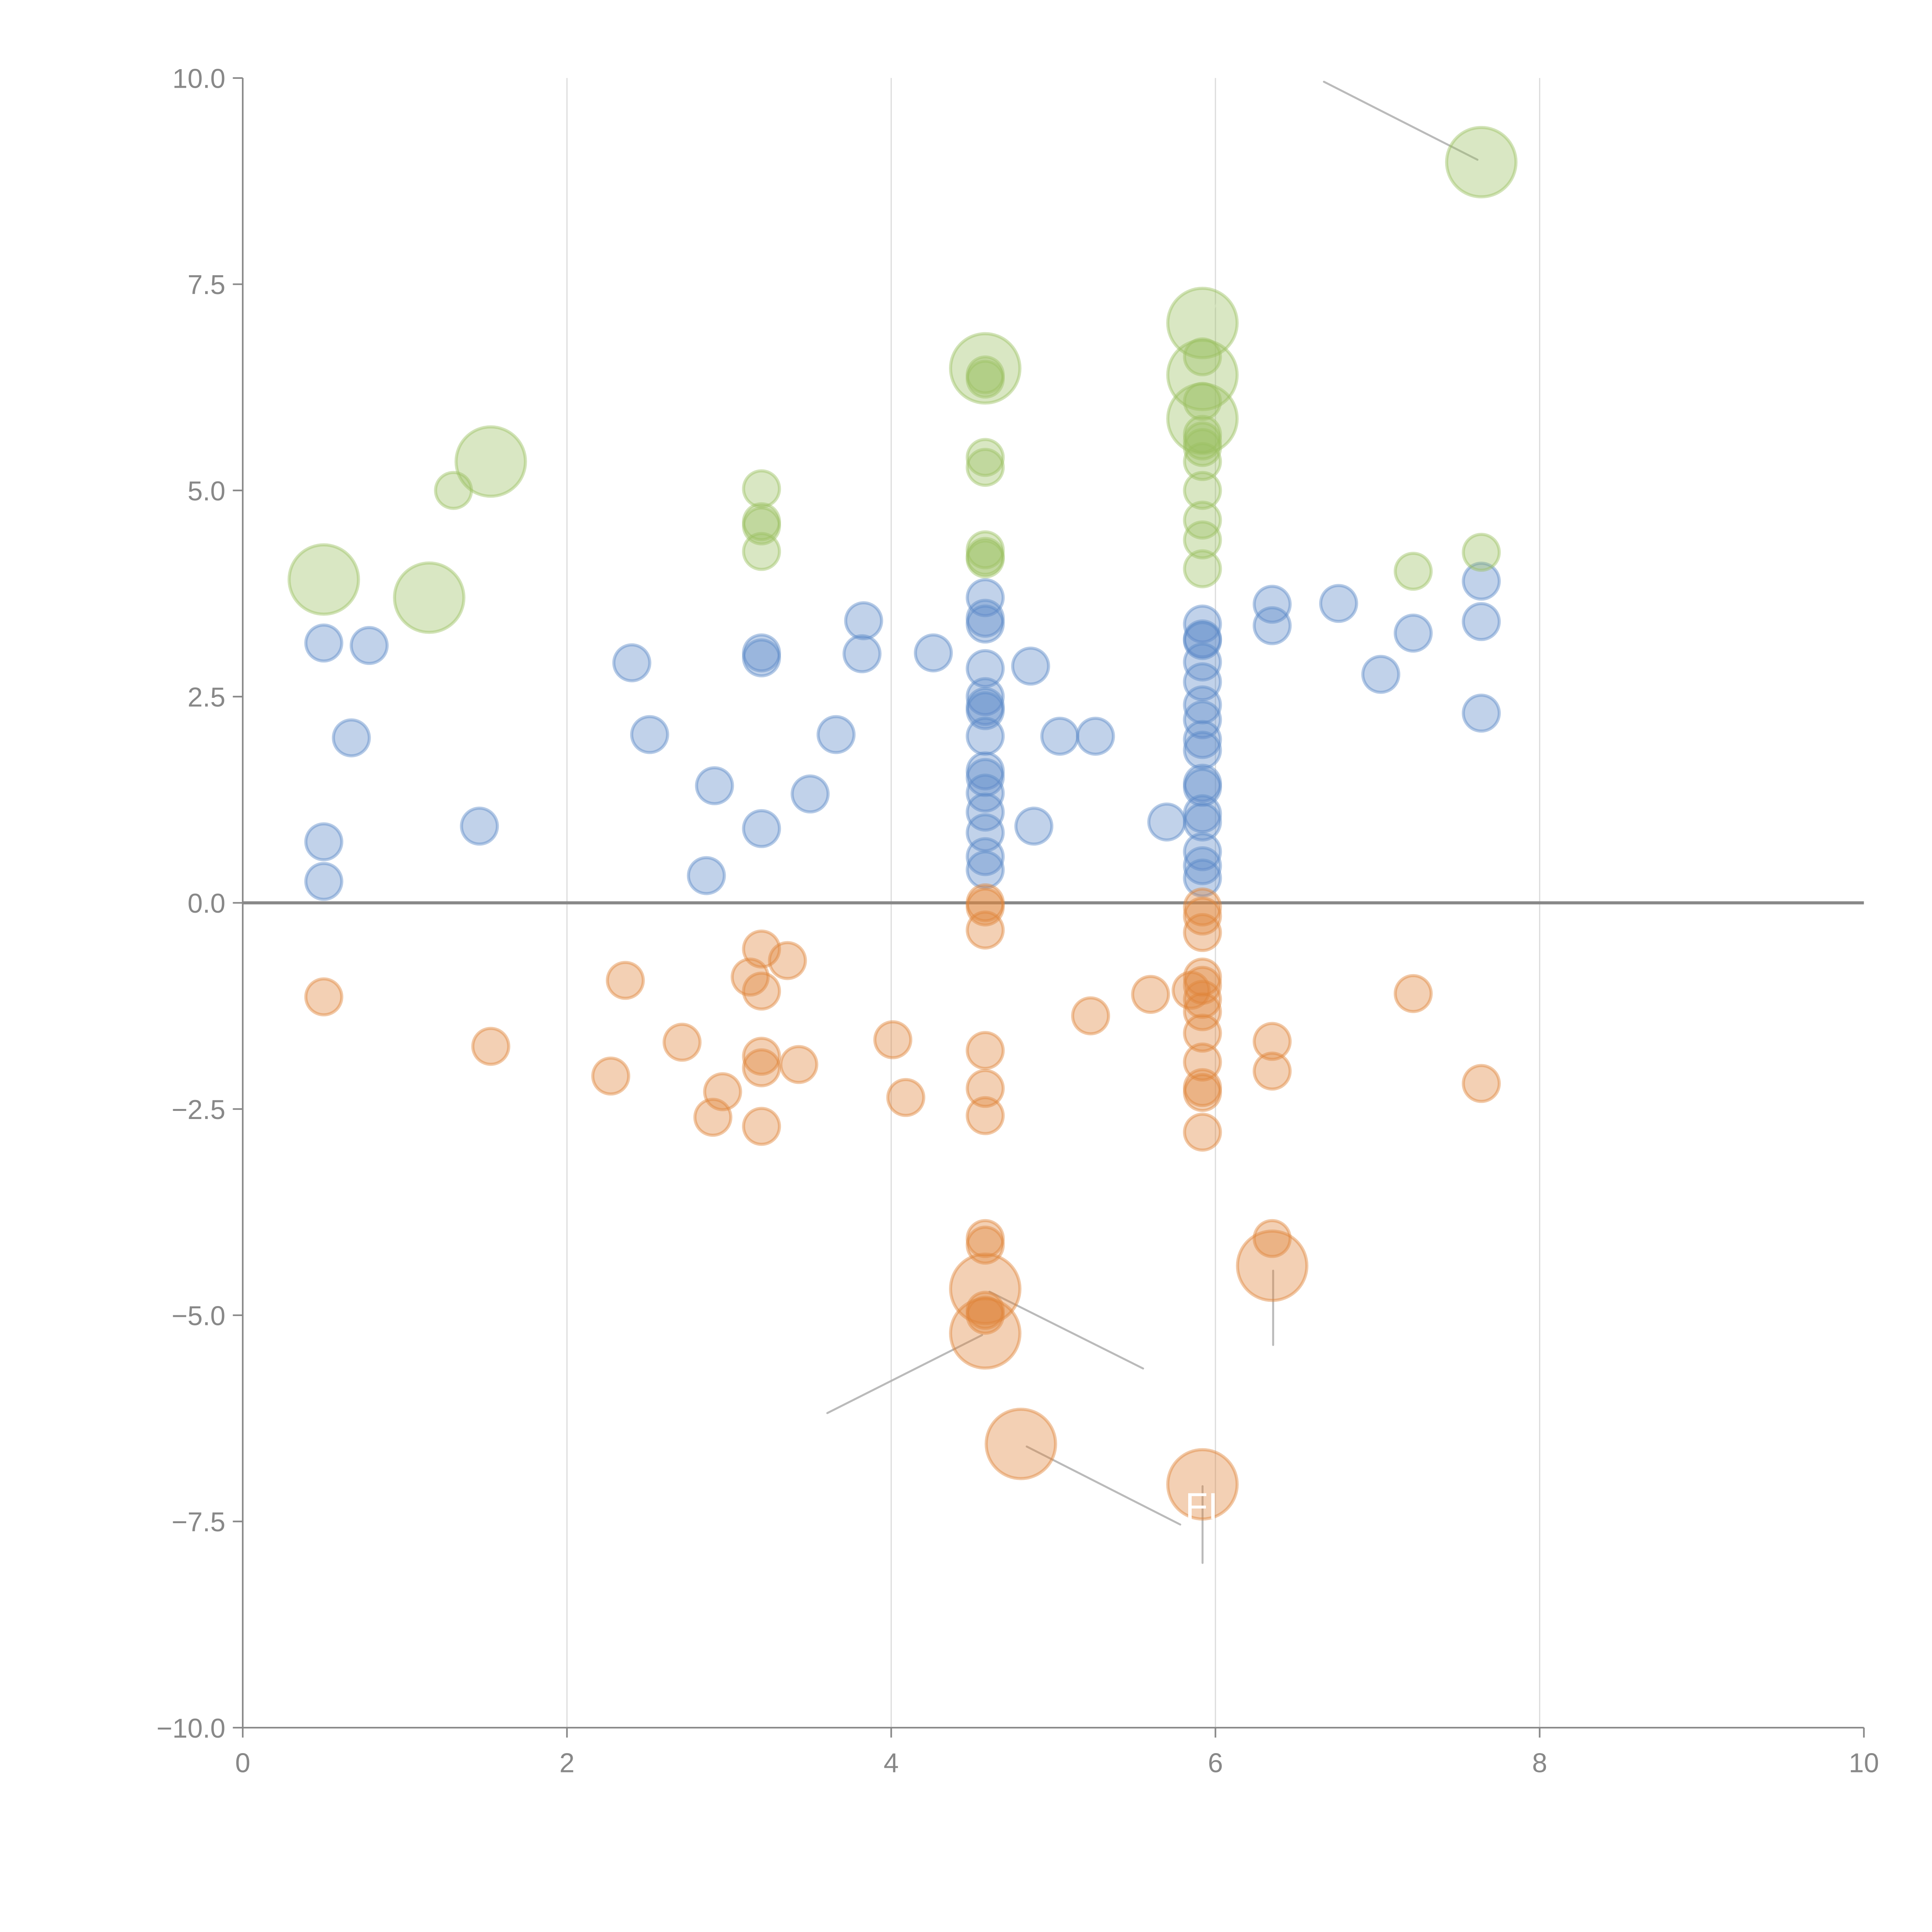 The width and height of the screenshot is (1932, 1932). I want to click on x-tick-label: 0, so click(243, 1763).